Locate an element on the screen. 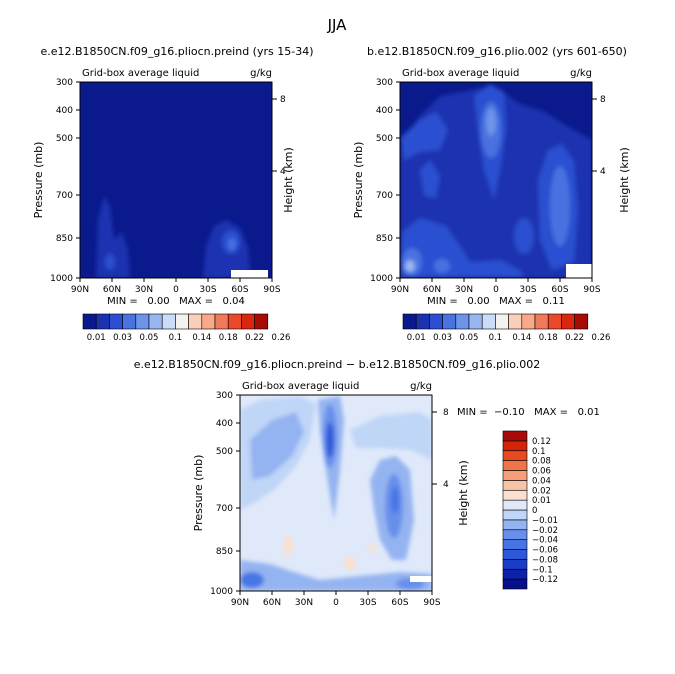 The height and width of the screenshot is (674, 675). x-tick-60s: 60S is located at coordinates (559, 290).